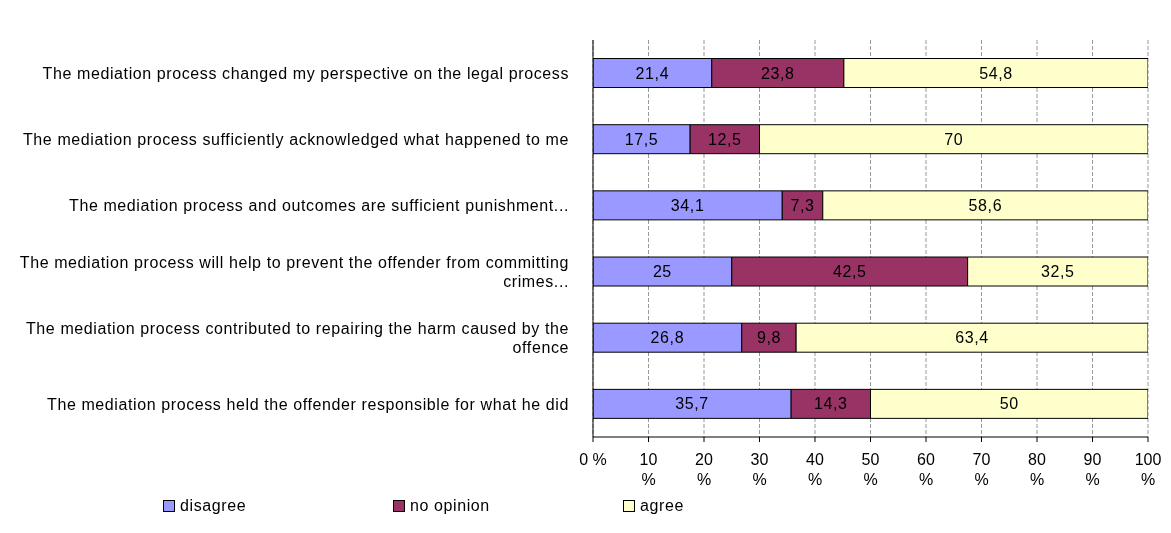 The width and height of the screenshot is (1171, 533). Describe the element at coordinates (641, 139) in the screenshot. I see `data-label: 17,5` at that location.